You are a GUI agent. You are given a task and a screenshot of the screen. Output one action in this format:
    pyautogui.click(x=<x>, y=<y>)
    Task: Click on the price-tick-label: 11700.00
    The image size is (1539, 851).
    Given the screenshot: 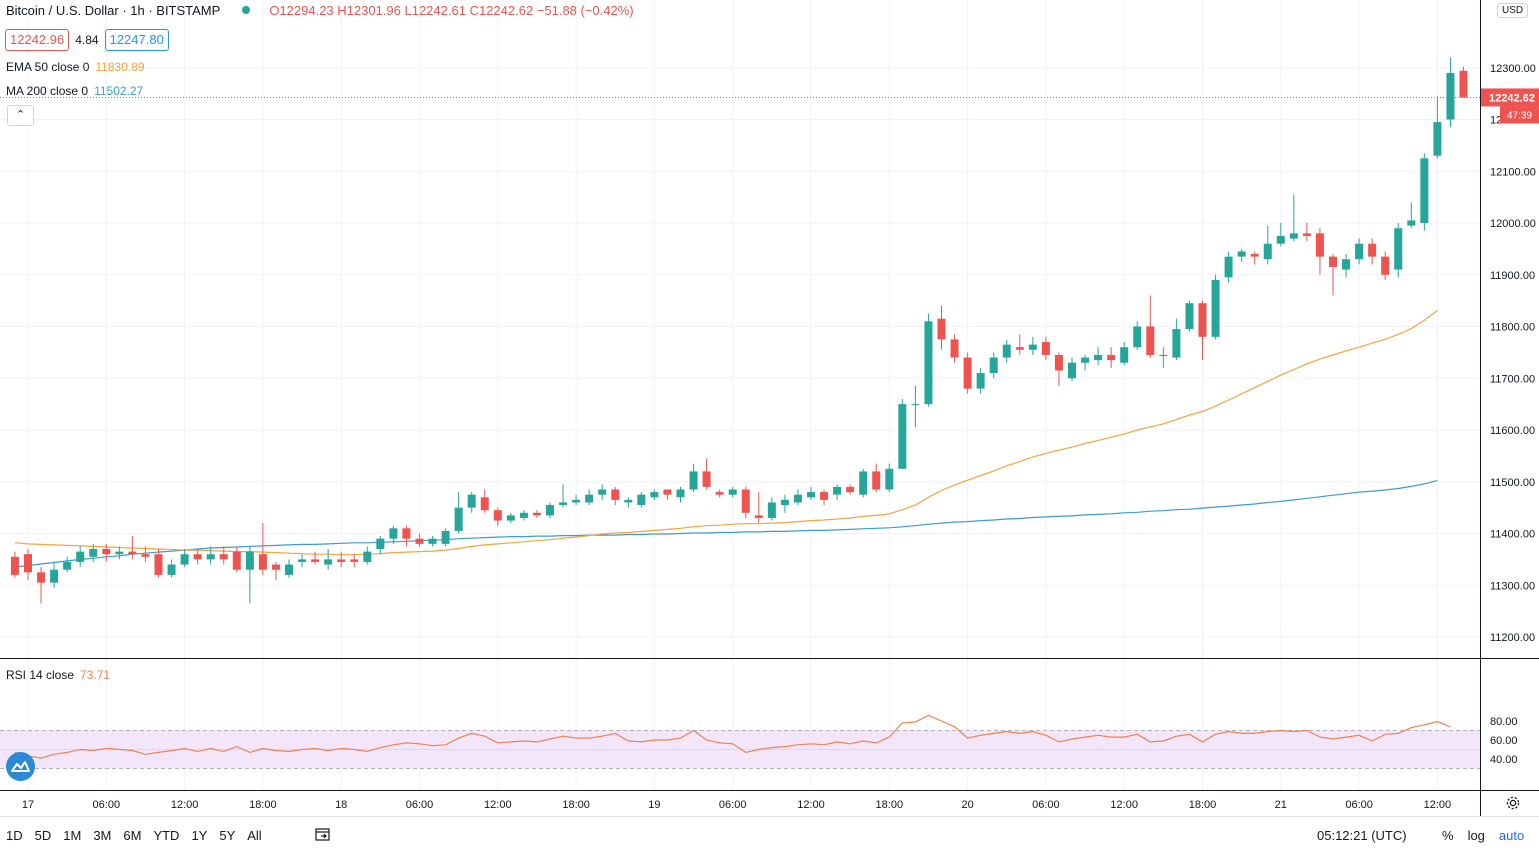 What is the action you would take?
    pyautogui.click(x=1512, y=379)
    